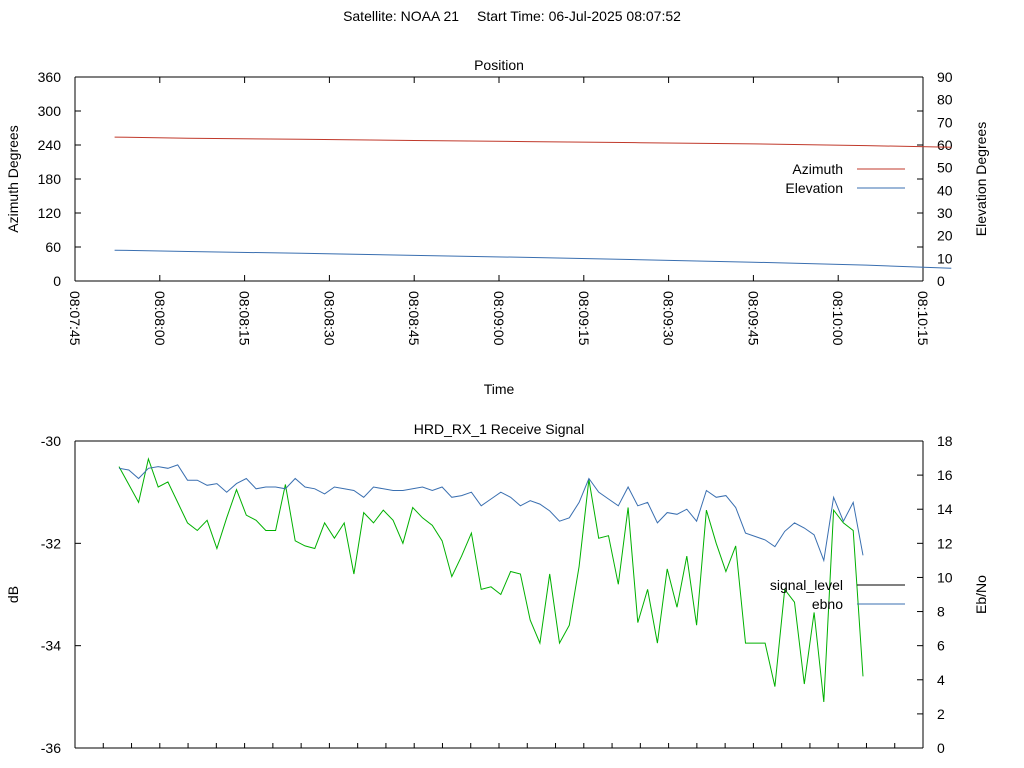 The height and width of the screenshot is (768, 1024). Describe the element at coordinates (941, 680) in the screenshot. I see `y2-tick-label: 4` at that location.